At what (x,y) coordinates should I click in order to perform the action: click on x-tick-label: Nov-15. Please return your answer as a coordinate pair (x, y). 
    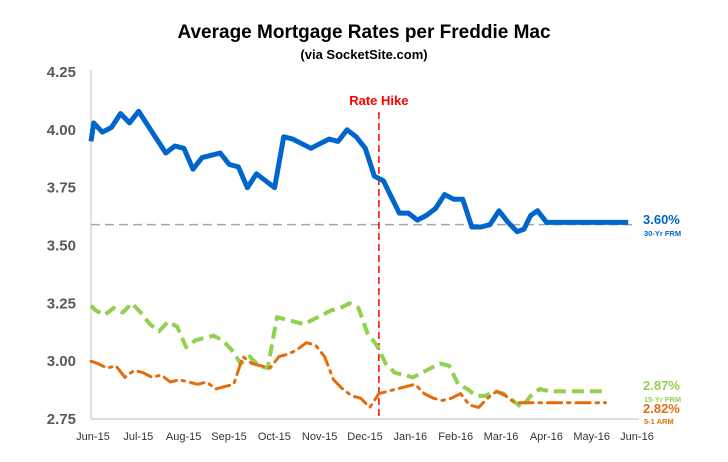
    Looking at the image, I should click on (319, 437).